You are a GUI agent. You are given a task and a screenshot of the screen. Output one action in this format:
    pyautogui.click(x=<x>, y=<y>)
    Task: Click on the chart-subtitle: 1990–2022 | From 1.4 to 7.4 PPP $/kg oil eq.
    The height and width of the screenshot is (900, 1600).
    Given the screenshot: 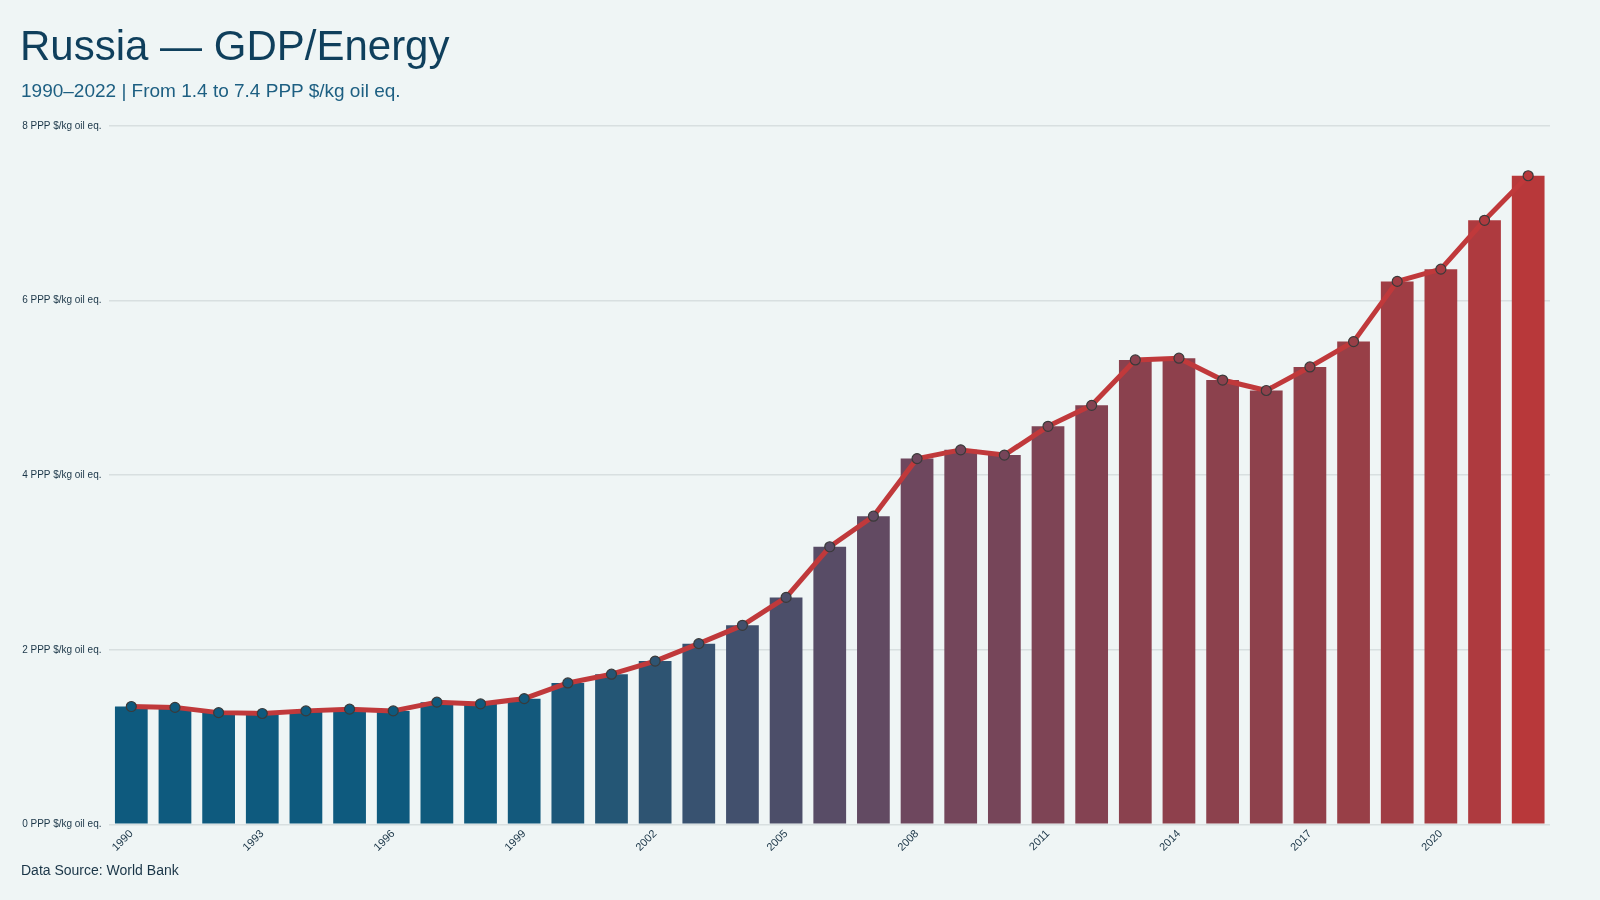 What is the action you would take?
    pyautogui.click(x=211, y=91)
    